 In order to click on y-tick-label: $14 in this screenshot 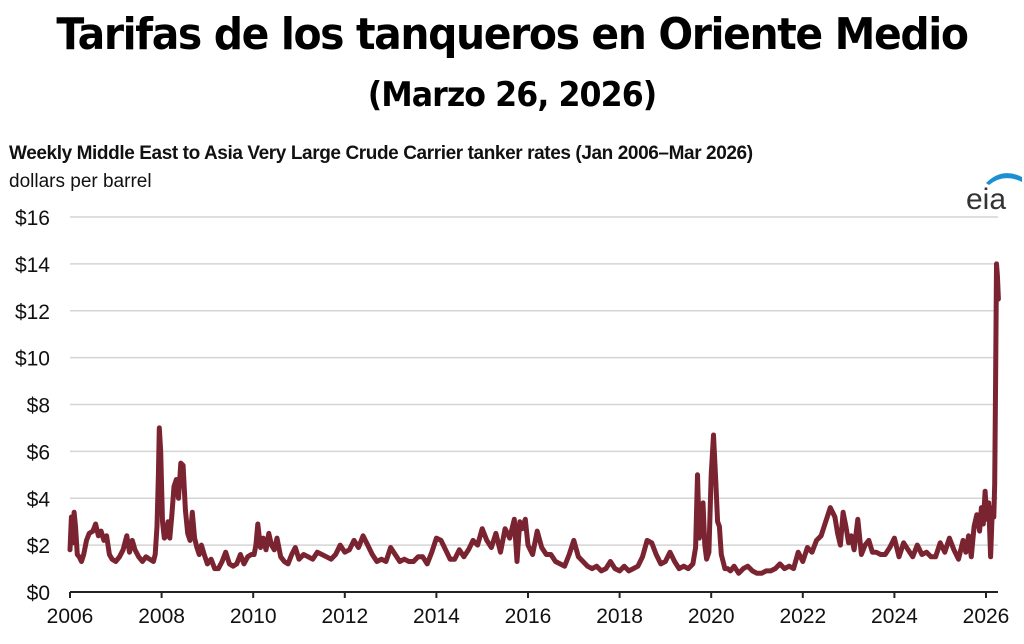, I will do `click(32, 265)`.